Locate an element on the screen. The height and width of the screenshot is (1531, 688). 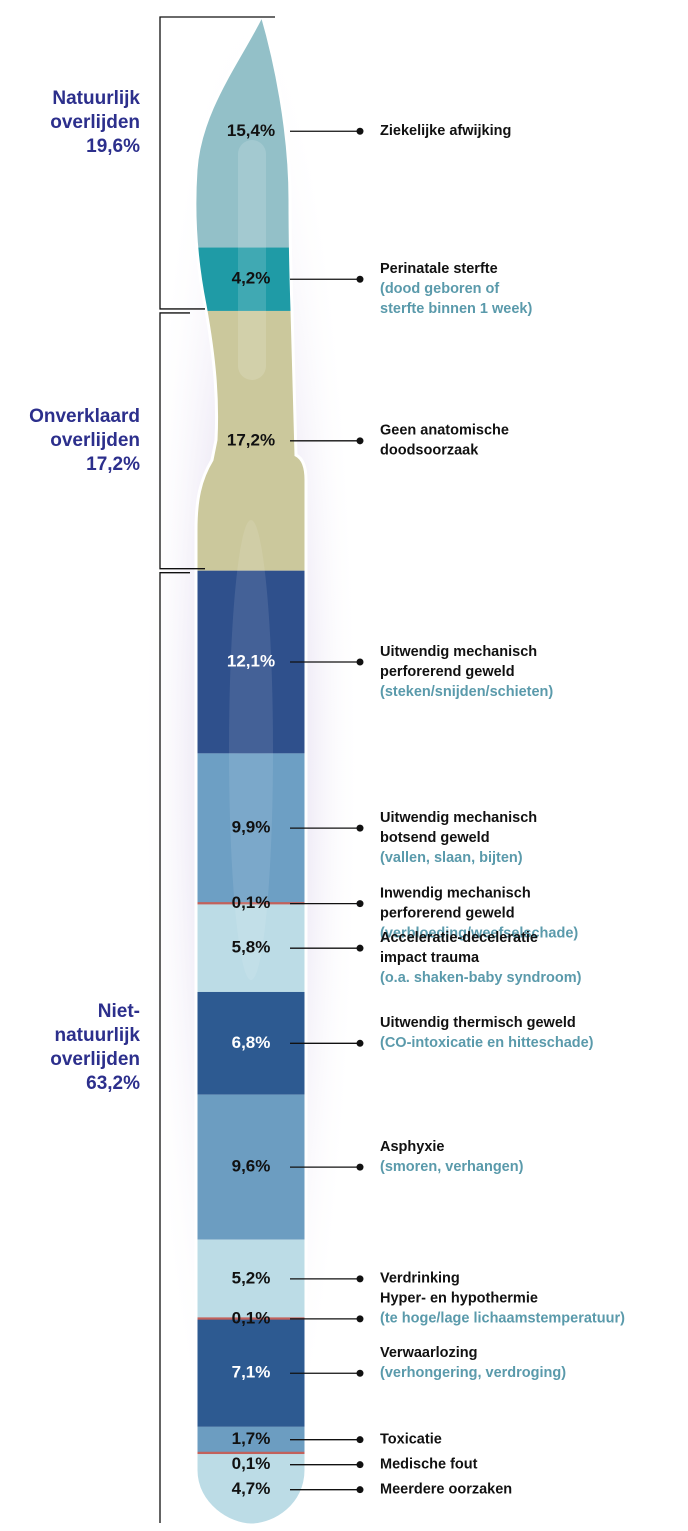
segment-label: 6,8% is located at coordinates (251, 1042).